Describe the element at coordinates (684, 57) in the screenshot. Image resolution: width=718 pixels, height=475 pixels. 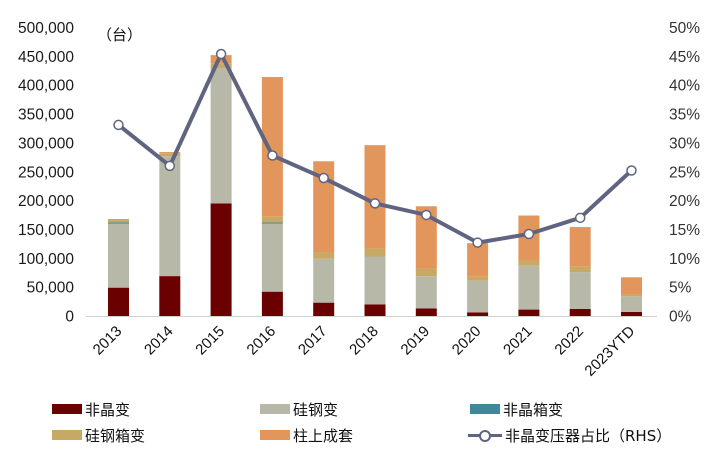
I see `right-axis-tick-label: 45%` at that location.